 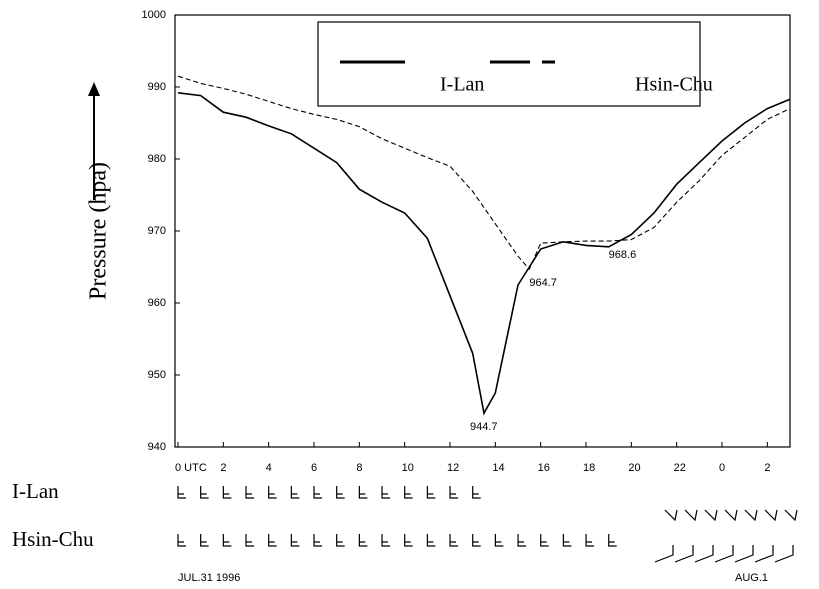 I want to click on legend-label: Hsin-Chu, so click(x=674, y=85).